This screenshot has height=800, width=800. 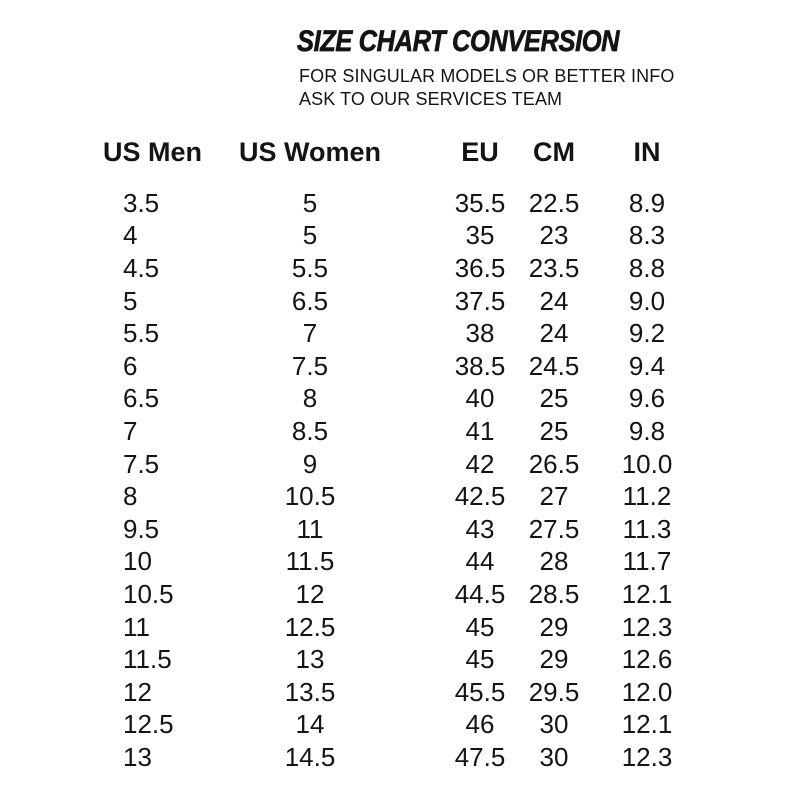 I want to click on cell-in: 9.6, so click(x=647, y=398).